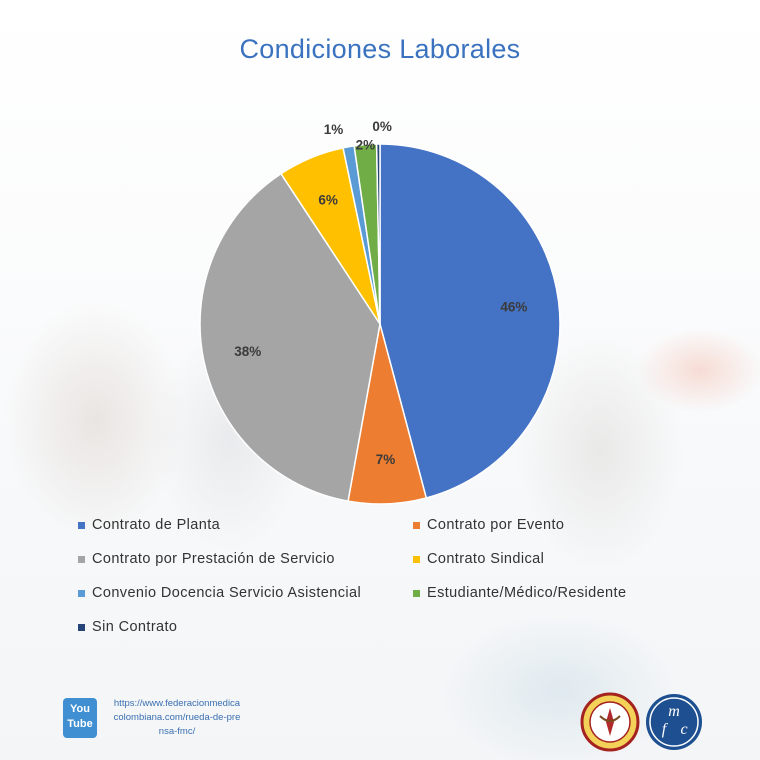 The image size is (760, 760). I want to click on legend-label: Contrato de Planta, so click(156, 525).